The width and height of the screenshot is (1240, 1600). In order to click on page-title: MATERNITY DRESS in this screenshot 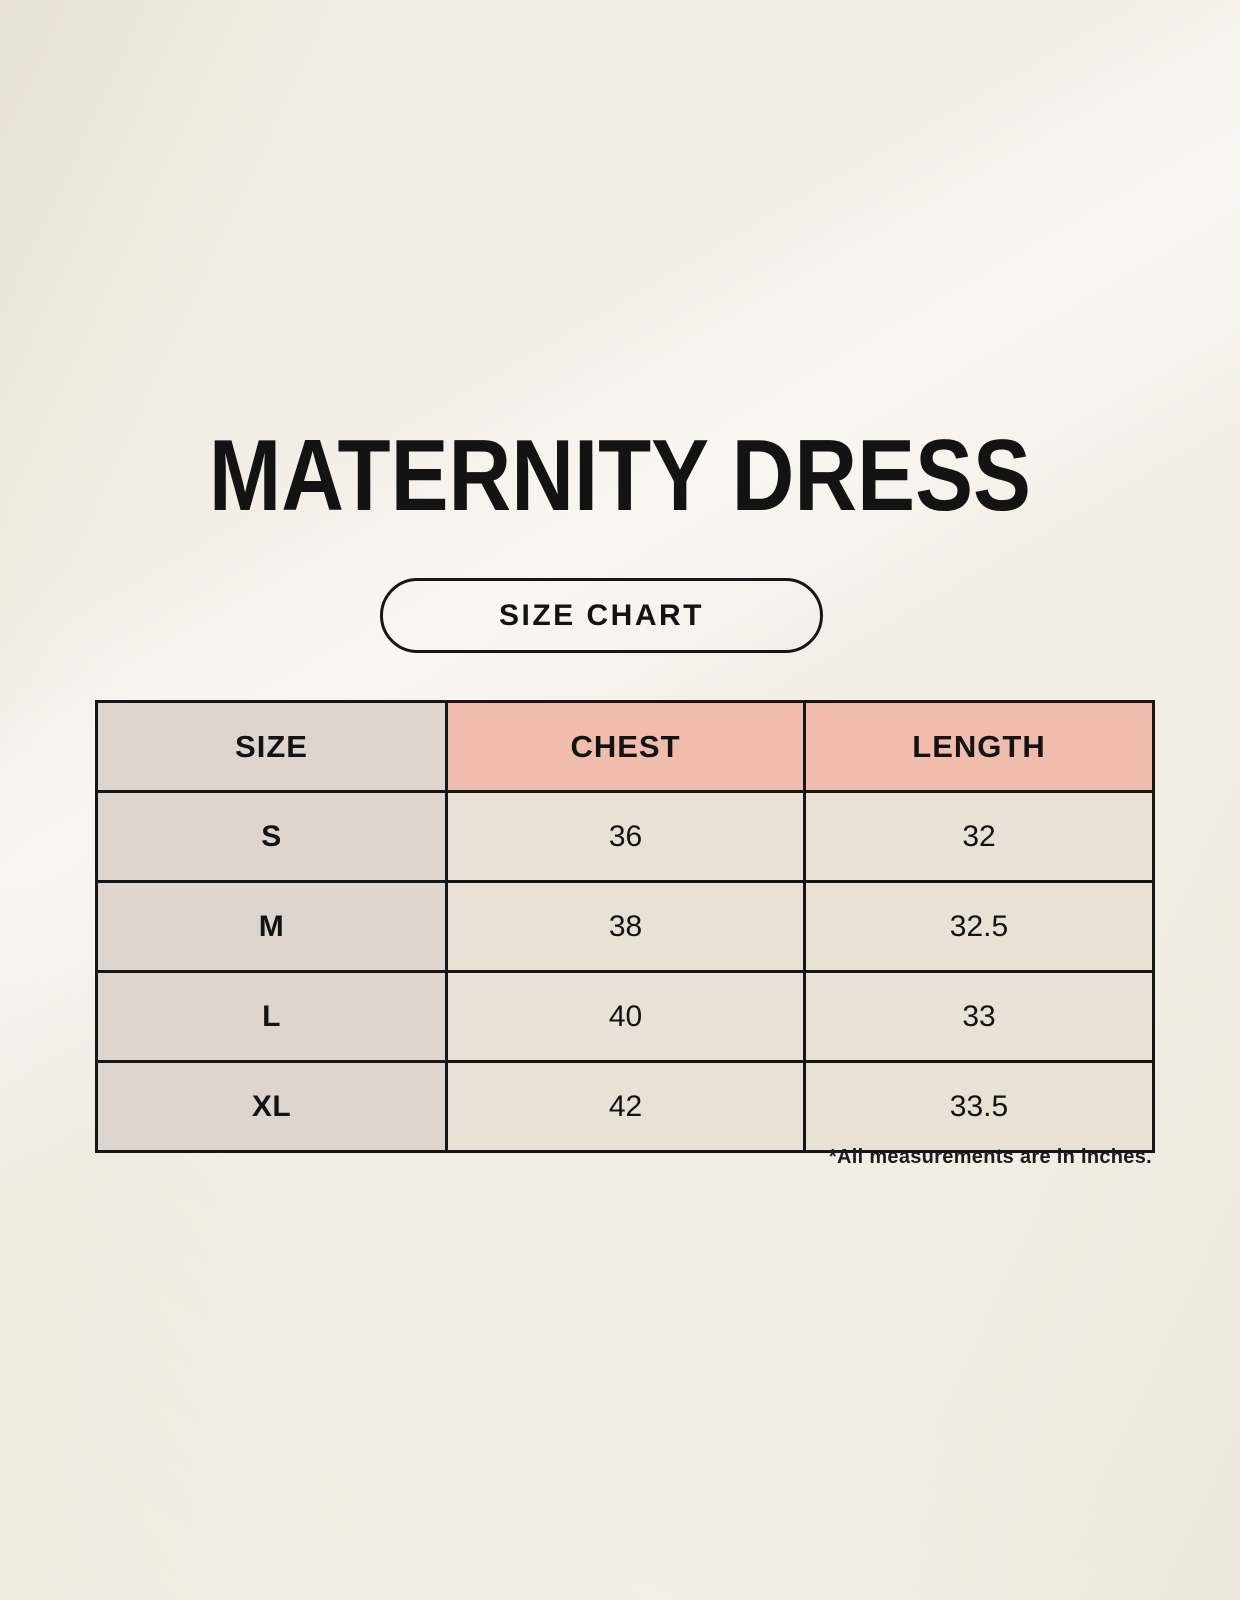, I will do `click(620, 476)`.